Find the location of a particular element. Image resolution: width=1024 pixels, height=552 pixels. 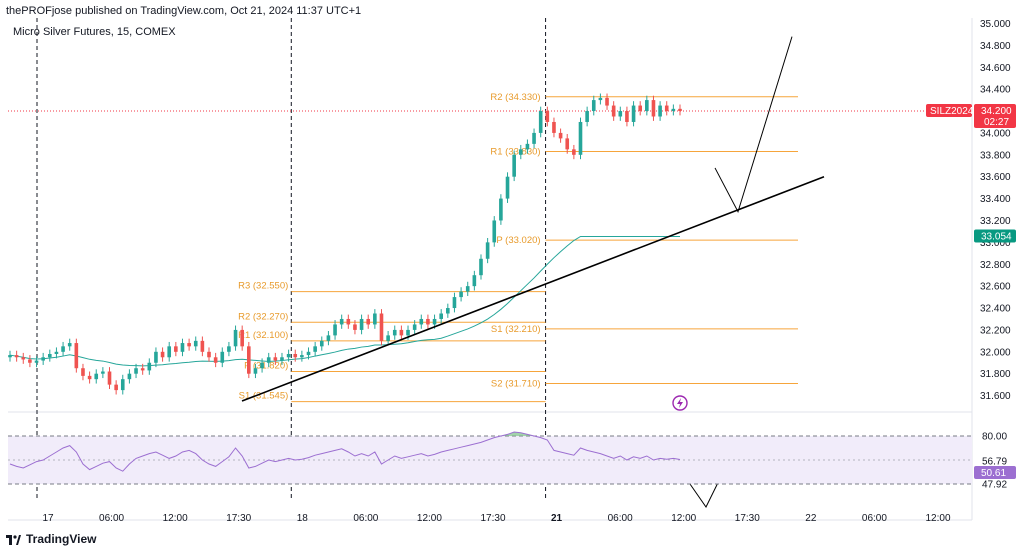

level-label: R1 (33.830) is located at coordinates (515, 152).